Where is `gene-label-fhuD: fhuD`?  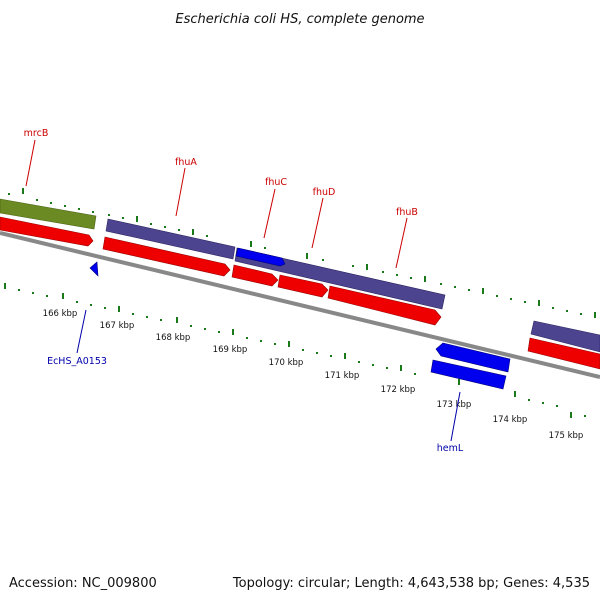 gene-label-fhuD: fhuD is located at coordinates (324, 192).